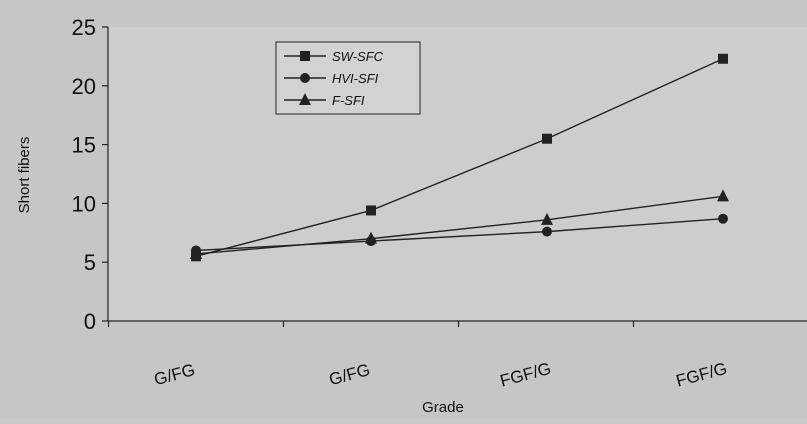 The width and height of the screenshot is (807, 424). Describe the element at coordinates (355, 78) in the screenshot. I see `legend-label: HVI-SFI` at that location.